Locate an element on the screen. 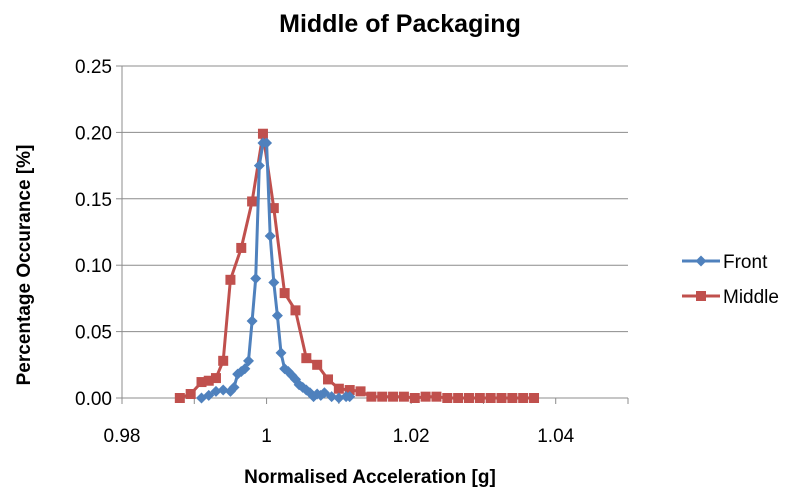  x-axis-label: Normalised Acceleration [g] is located at coordinates (370, 477).